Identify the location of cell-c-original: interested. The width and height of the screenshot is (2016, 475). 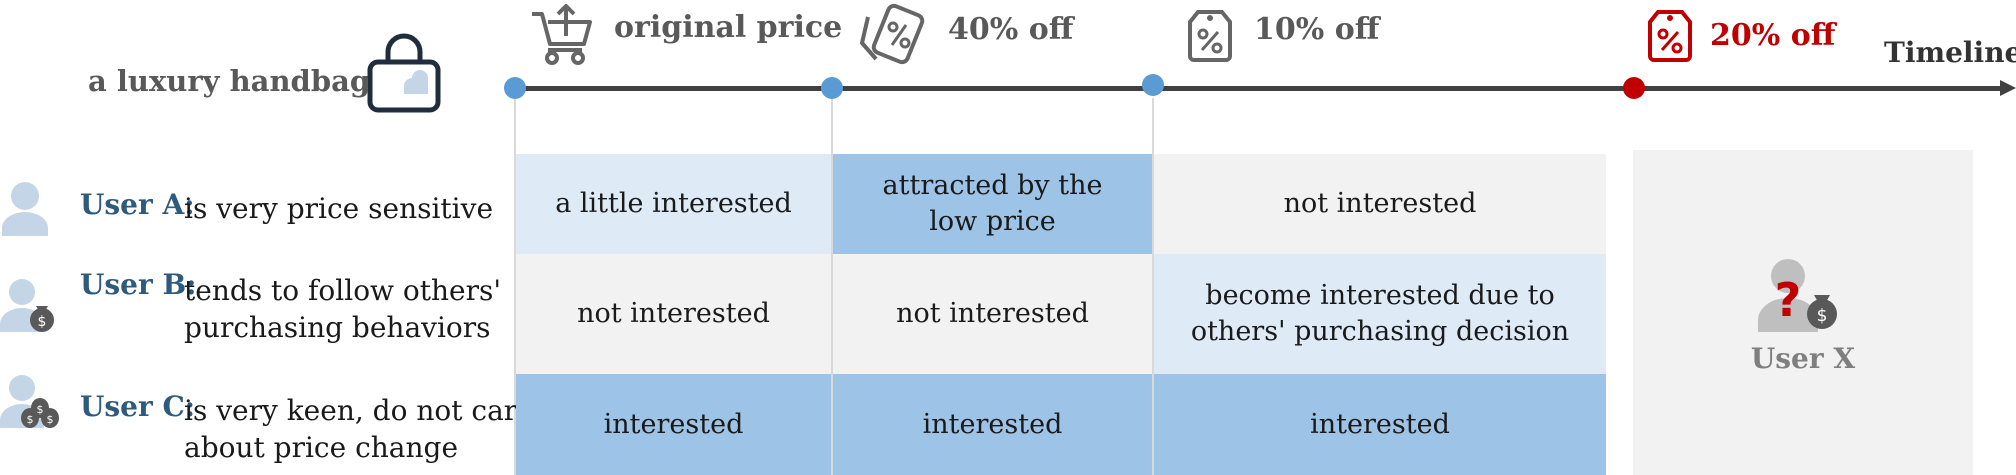
(673, 424).